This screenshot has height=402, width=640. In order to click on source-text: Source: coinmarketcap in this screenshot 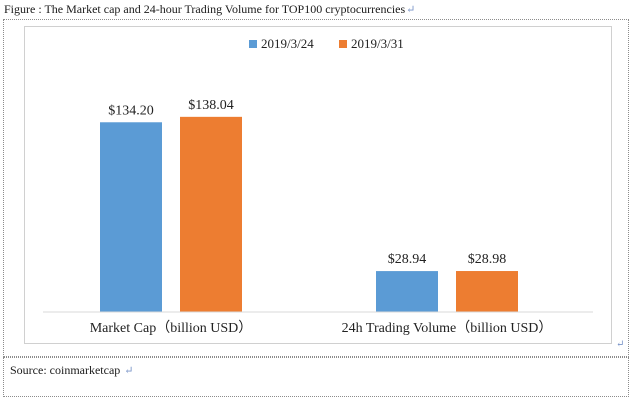, I will do `click(65, 370)`.